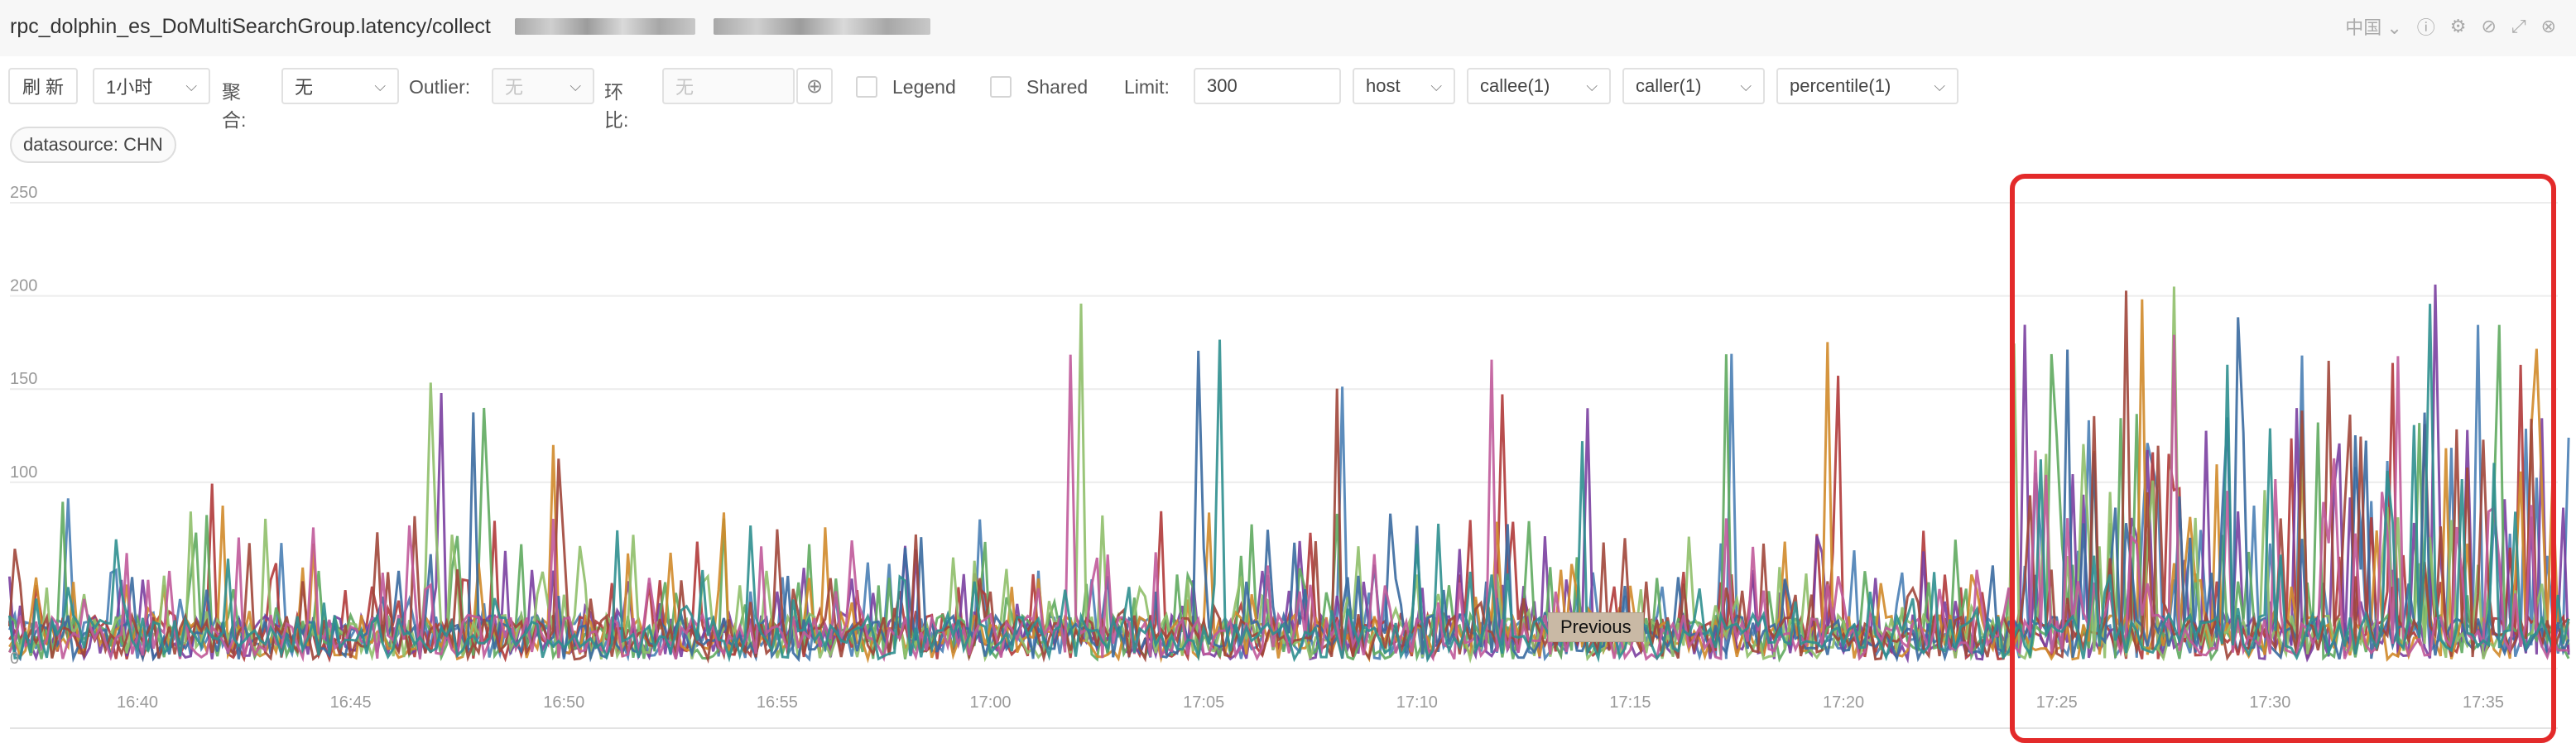 This screenshot has height=753, width=2576. Describe the element at coordinates (23, 426) in the screenshot. I see `y-axis: 250 200 150 100 0` at that location.